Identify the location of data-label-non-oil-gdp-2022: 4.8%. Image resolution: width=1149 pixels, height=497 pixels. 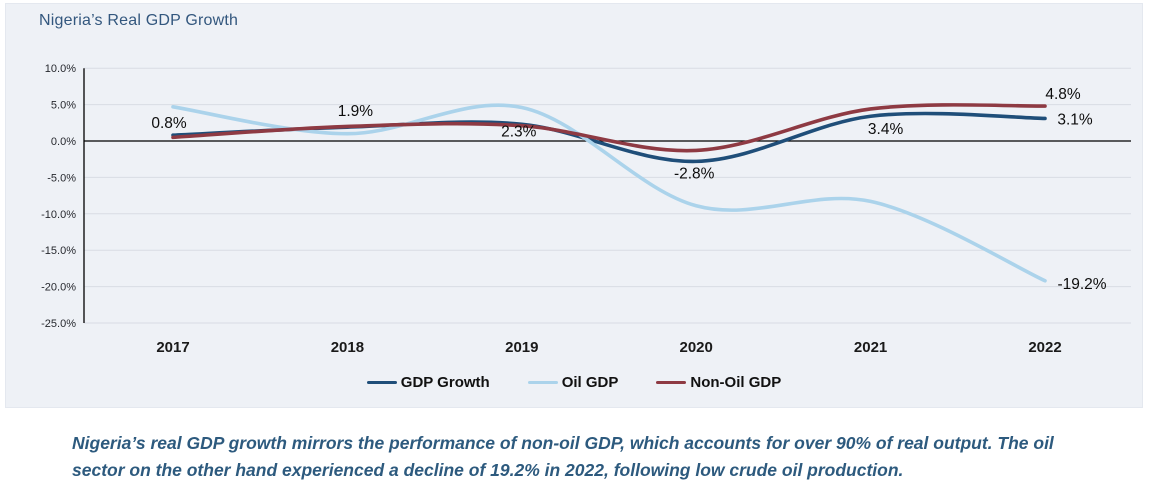
(1063, 94).